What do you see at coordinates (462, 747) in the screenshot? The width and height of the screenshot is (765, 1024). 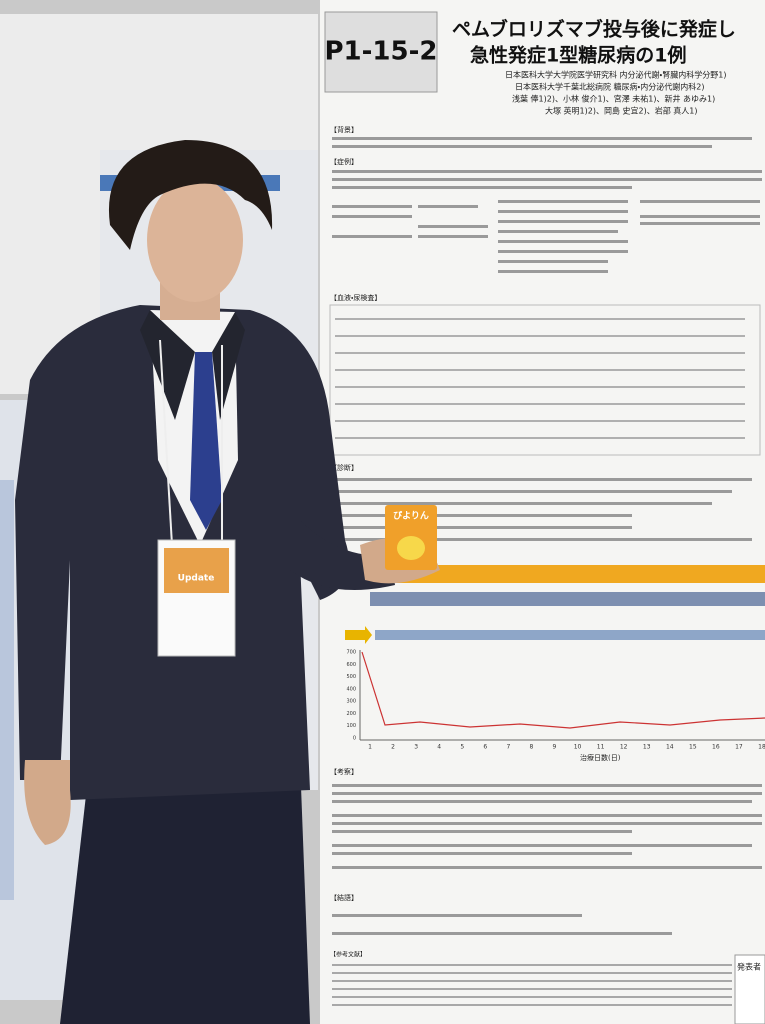 I see `x-tick-label: 5` at bounding box center [462, 747].